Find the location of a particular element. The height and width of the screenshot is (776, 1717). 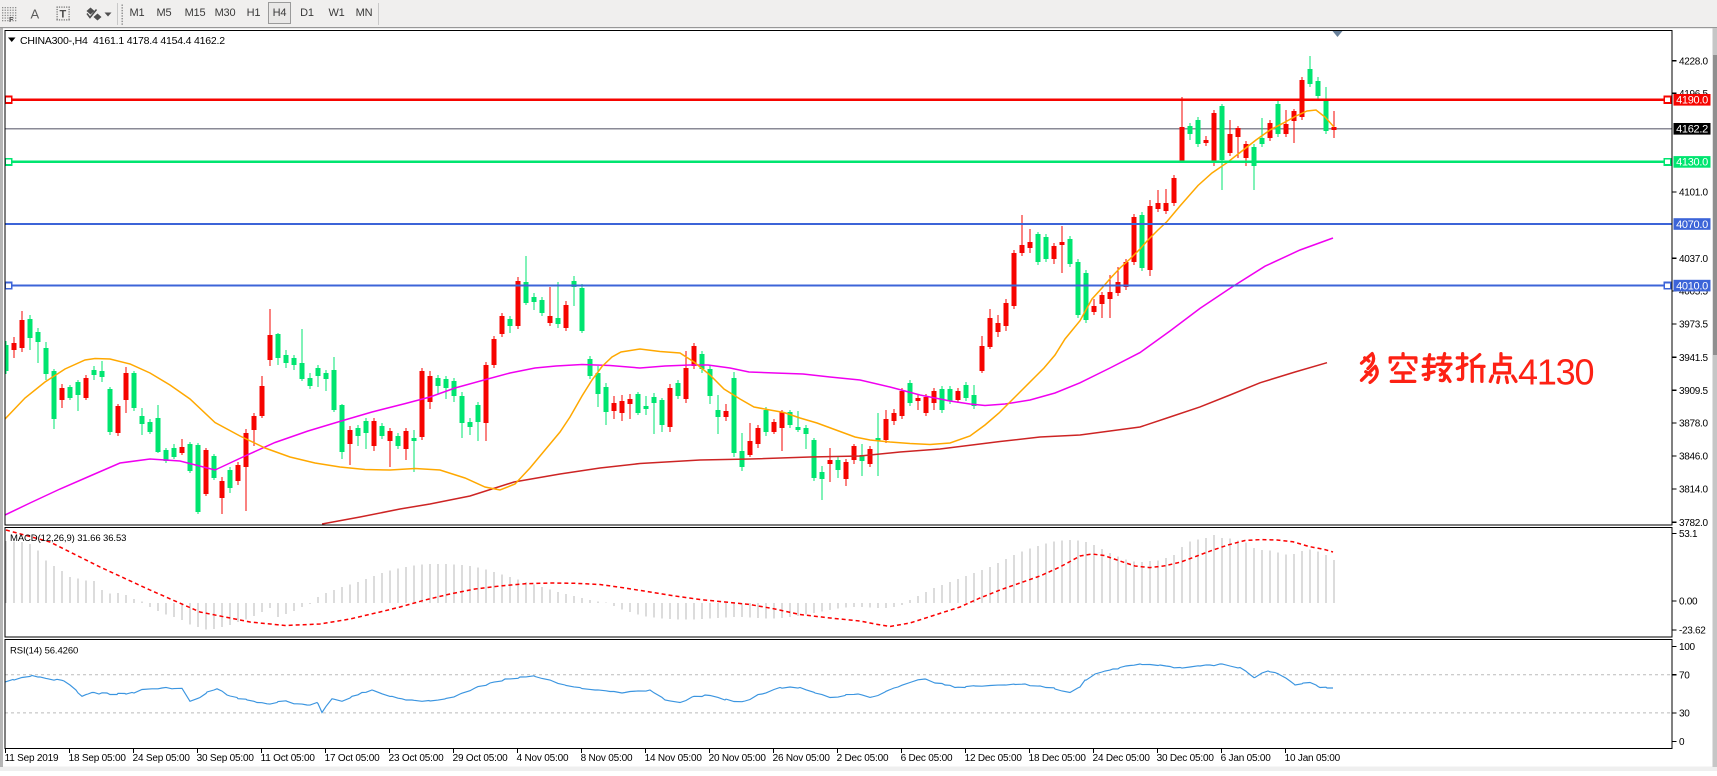

svg-text: 100 is located at coordinates (1687, 647).